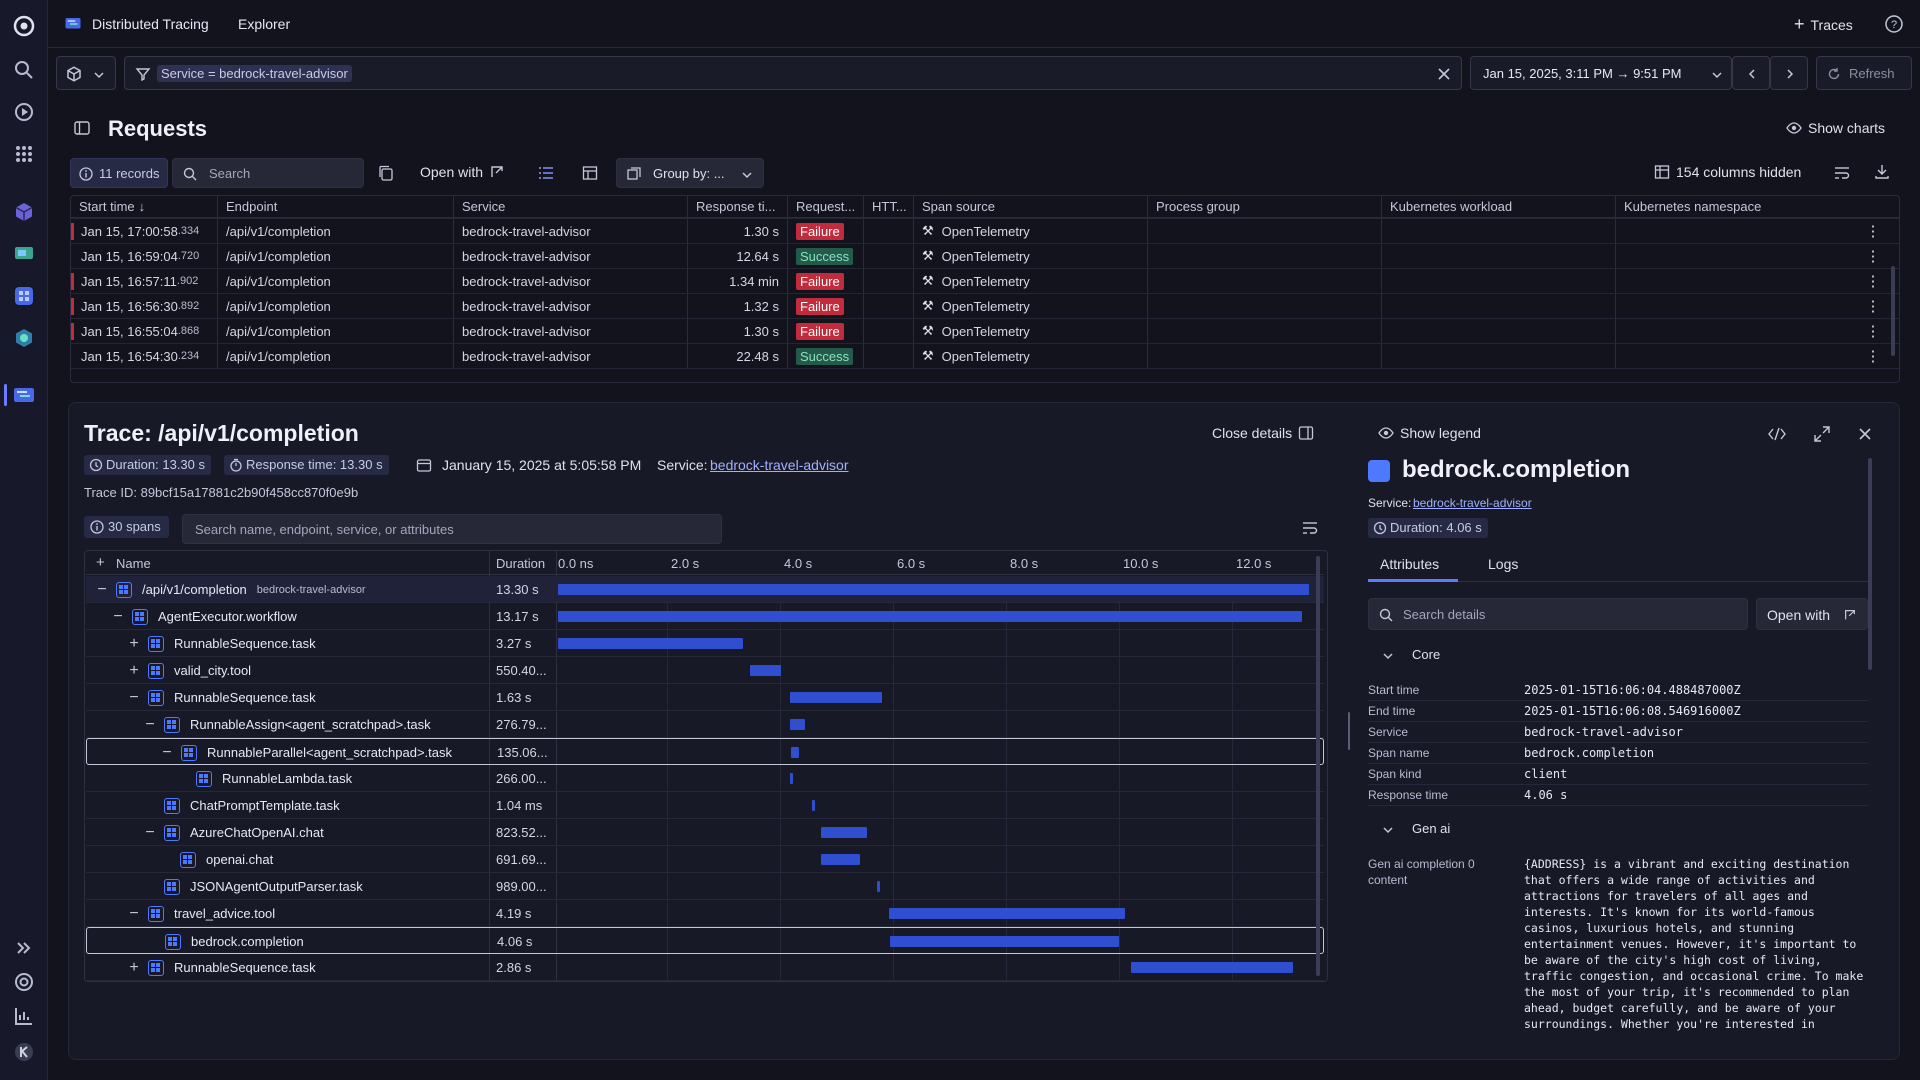 The image size is (1920, 1080). Describe the element at coordinates (386, 173) in the screenshot. I see `copy-icon` at that location.